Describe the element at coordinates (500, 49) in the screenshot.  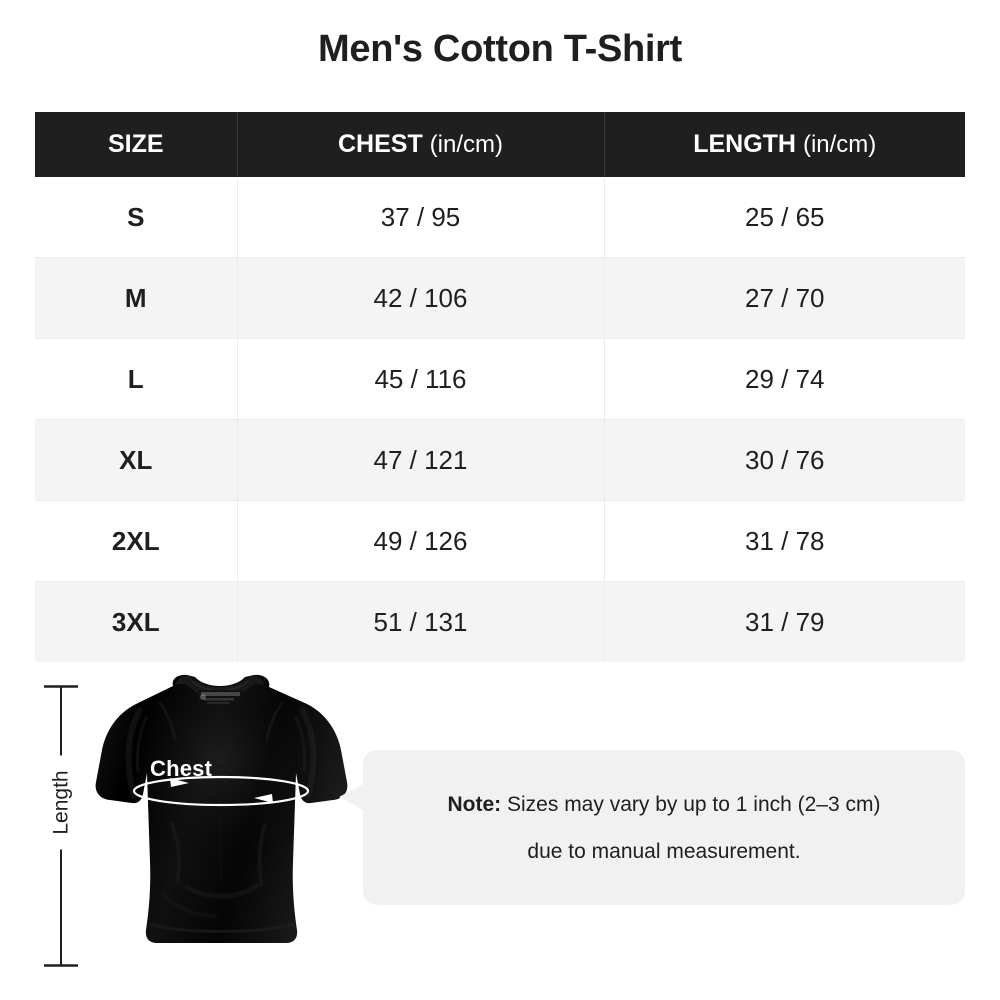
I see `page-title: Men's Cotton T-Shirt` at that location.